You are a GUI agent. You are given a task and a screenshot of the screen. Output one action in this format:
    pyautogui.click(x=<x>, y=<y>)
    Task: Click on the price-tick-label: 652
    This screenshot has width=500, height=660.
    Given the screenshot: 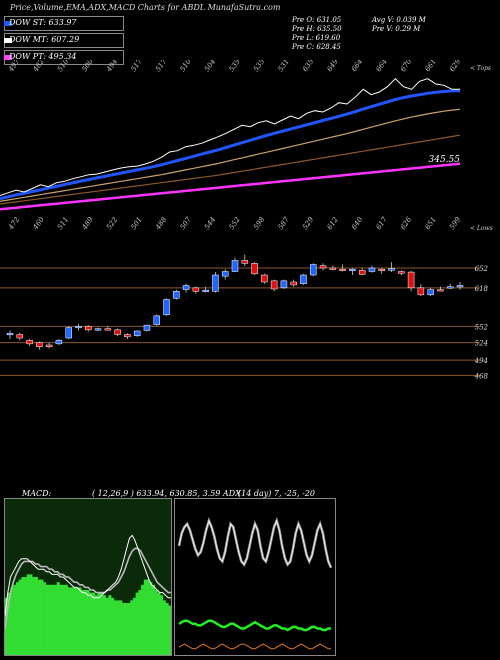 What is the action you would take?
    pyautogui.click(x=482, y=269)
    